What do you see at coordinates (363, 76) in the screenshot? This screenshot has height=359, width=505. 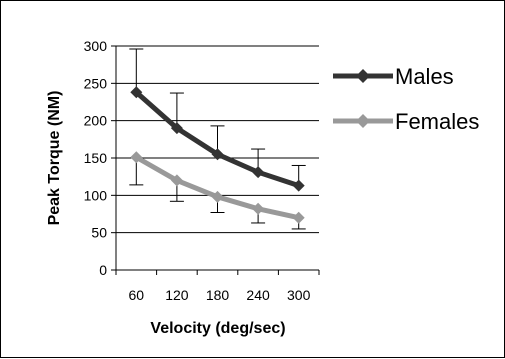 I see `legend-marker-males` at bounding box center [363, 76].